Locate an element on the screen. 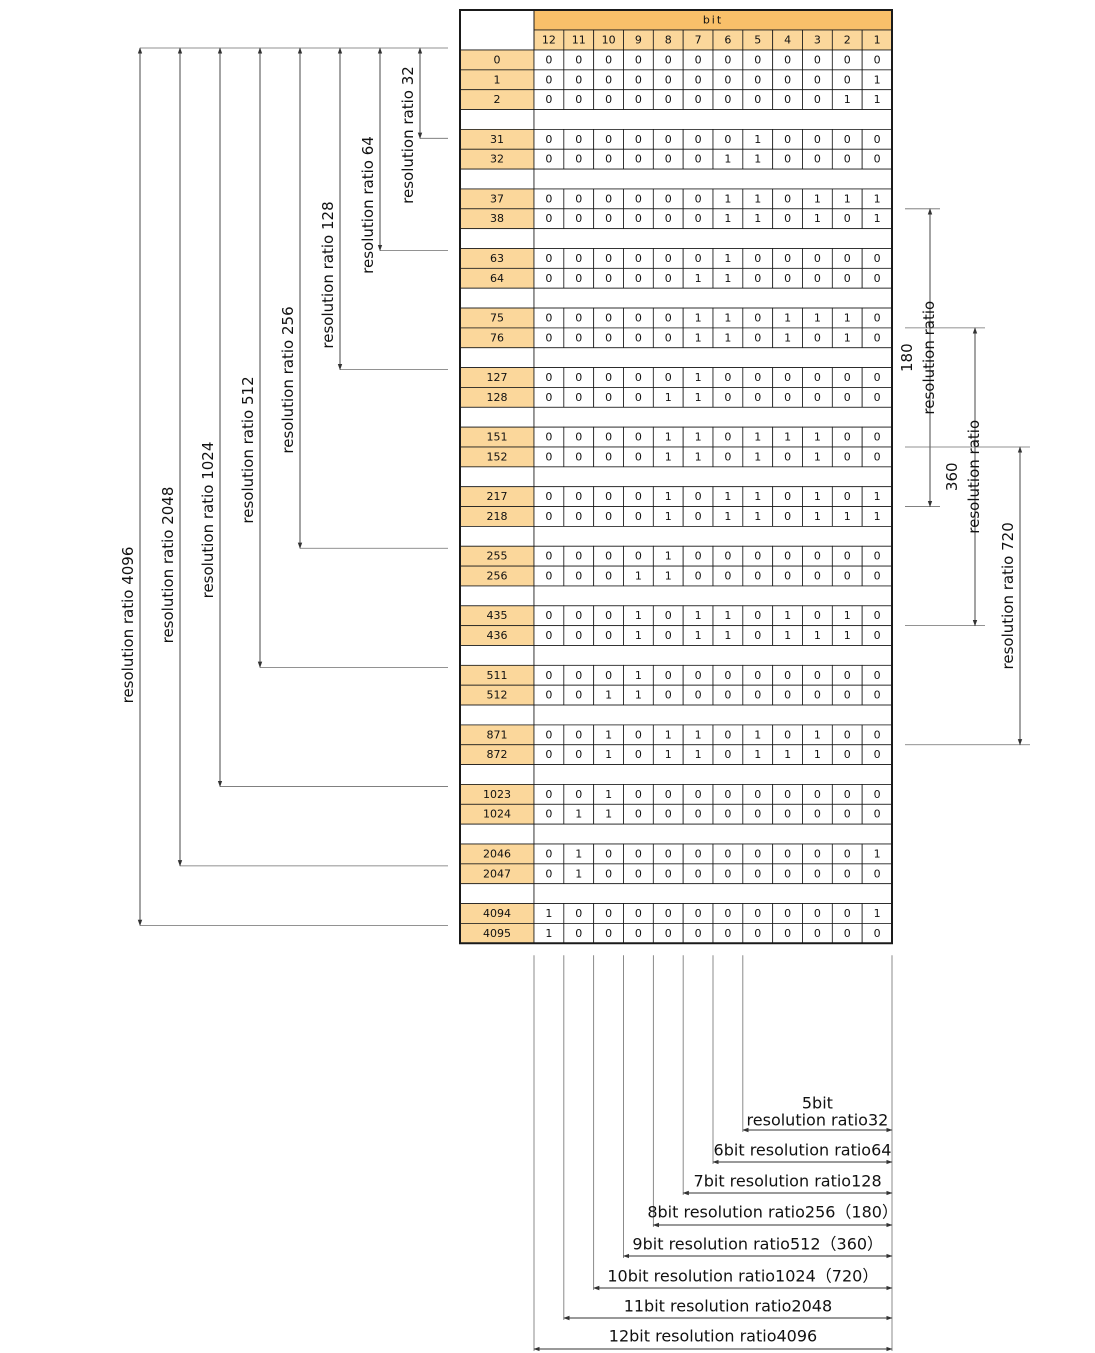 The height and width of the screenshot is (1353, 1095). value-label: 151 is located at coordinates (497, 437).